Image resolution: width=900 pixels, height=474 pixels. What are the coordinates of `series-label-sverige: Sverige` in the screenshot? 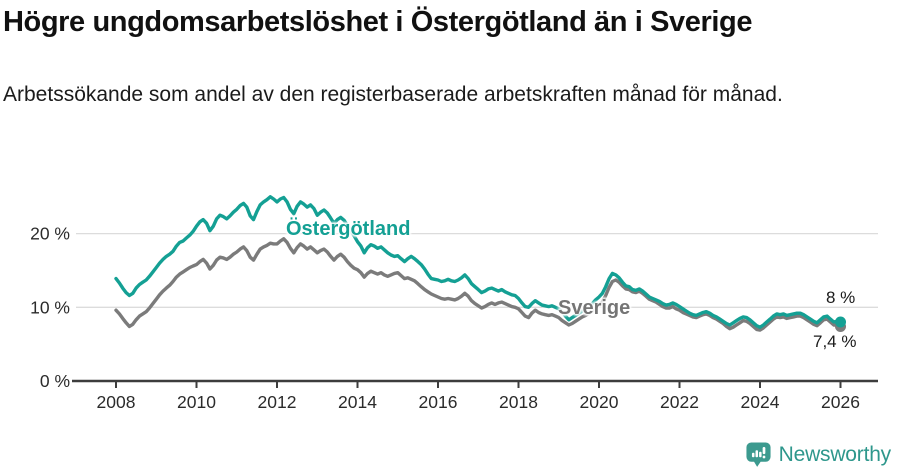 It's located at (594, 308).